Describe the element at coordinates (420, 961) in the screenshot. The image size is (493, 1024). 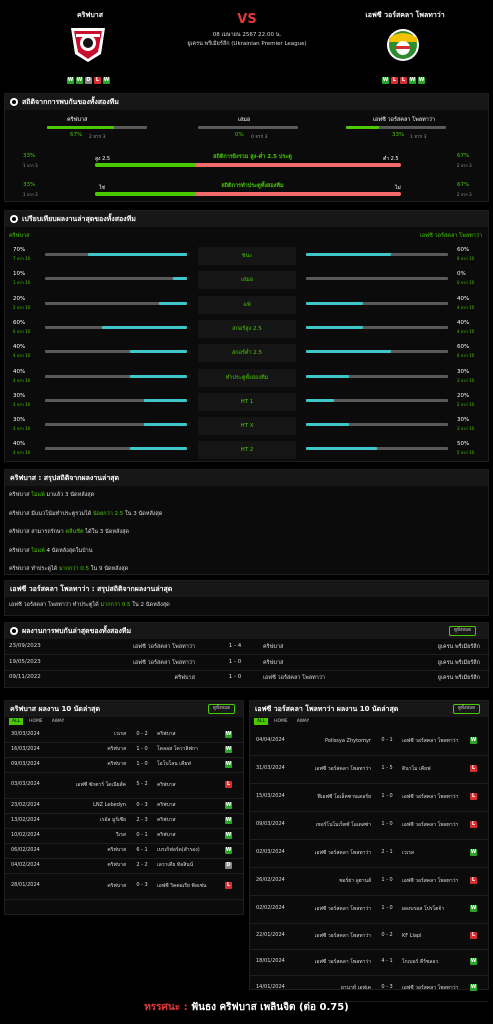
I see `away-team: โกเบอร์ คีร์ชลอว` at that location.